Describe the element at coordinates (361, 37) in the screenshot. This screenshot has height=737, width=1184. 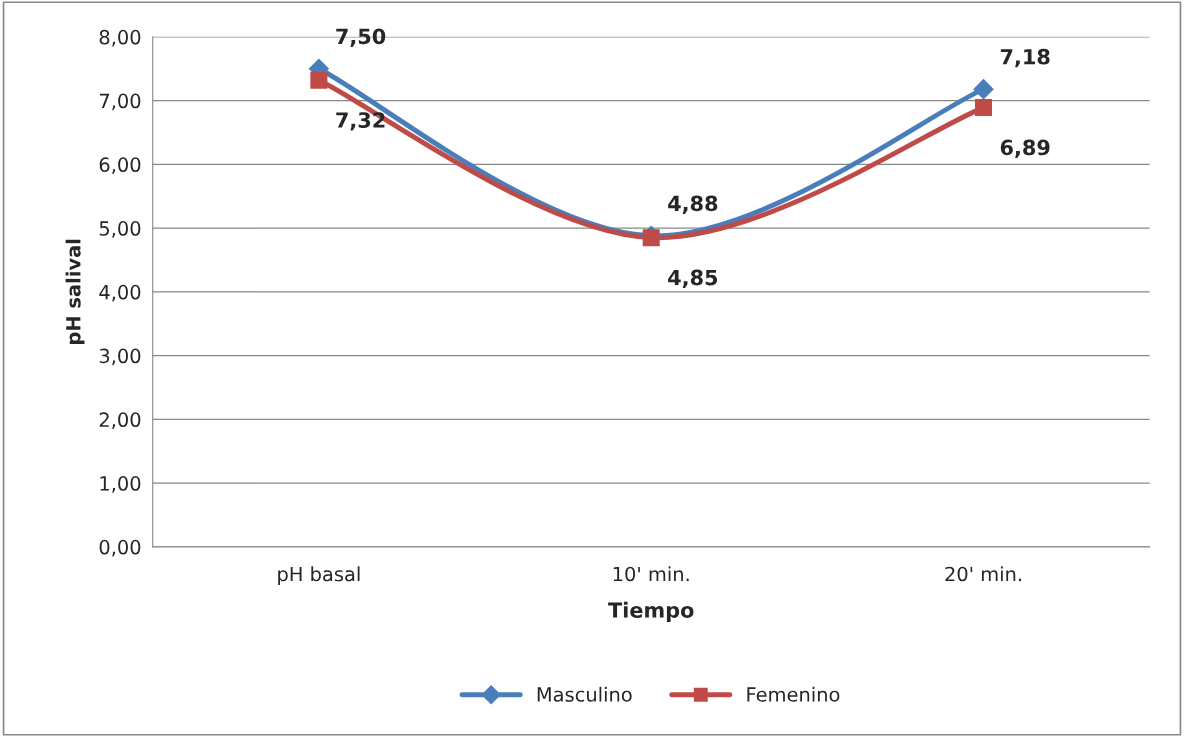
I see `data-label: 7,50` at that location.